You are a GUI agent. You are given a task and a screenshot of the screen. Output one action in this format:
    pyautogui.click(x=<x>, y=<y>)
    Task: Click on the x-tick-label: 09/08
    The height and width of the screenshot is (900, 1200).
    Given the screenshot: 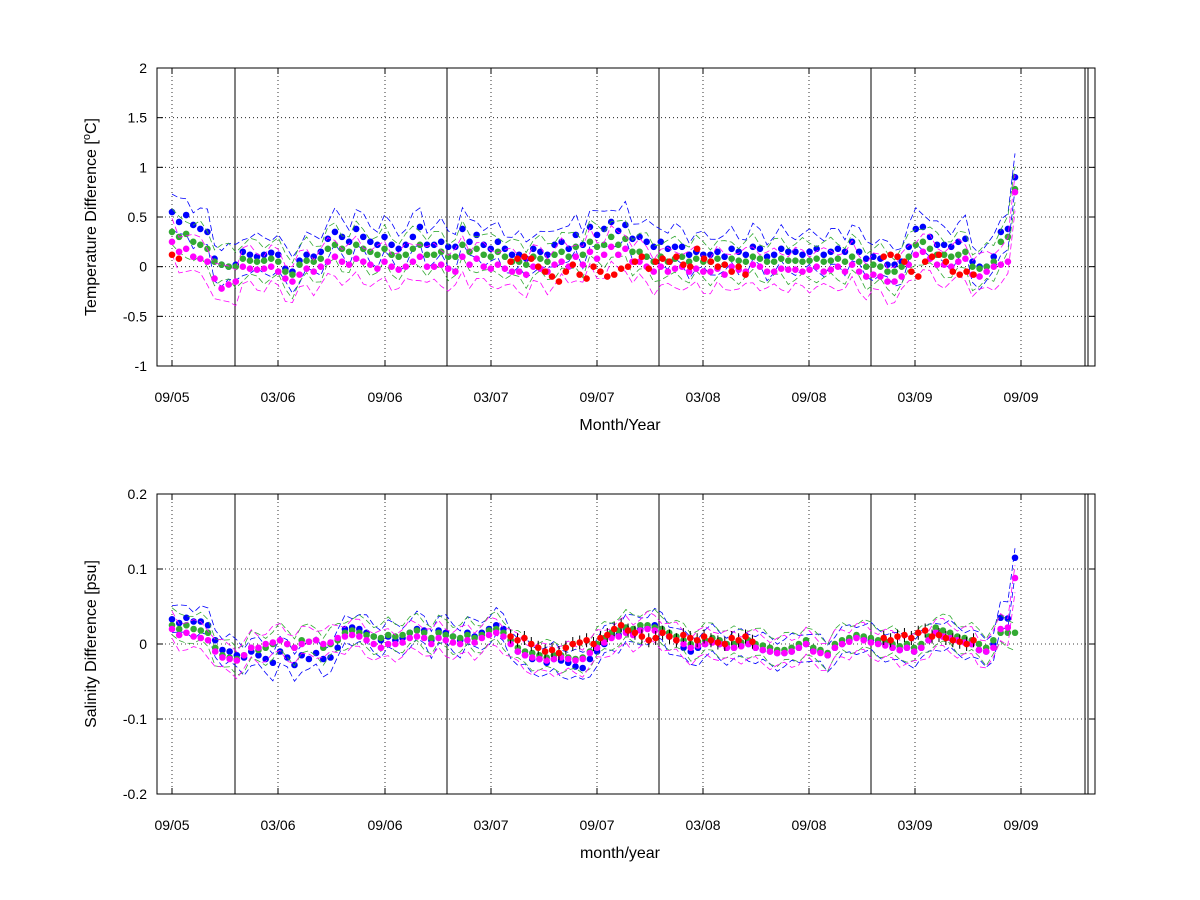 What is the action you would take?
    pyautogui.click(x=808, y=397)
    